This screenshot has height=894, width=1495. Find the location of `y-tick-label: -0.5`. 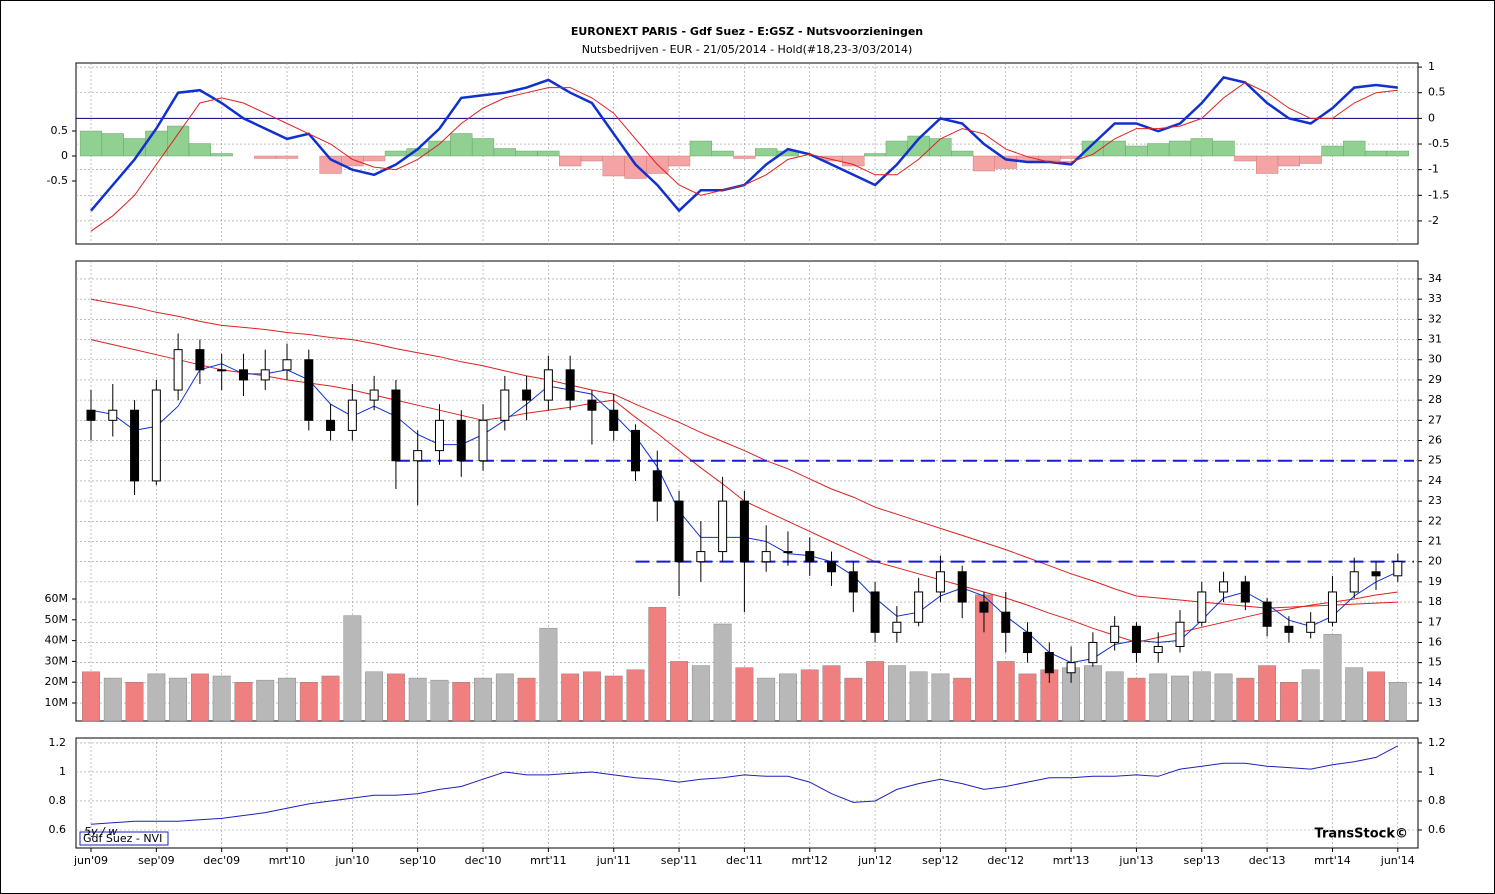

y-tick-label: -0.5 is located at coordinates (1438, 143).